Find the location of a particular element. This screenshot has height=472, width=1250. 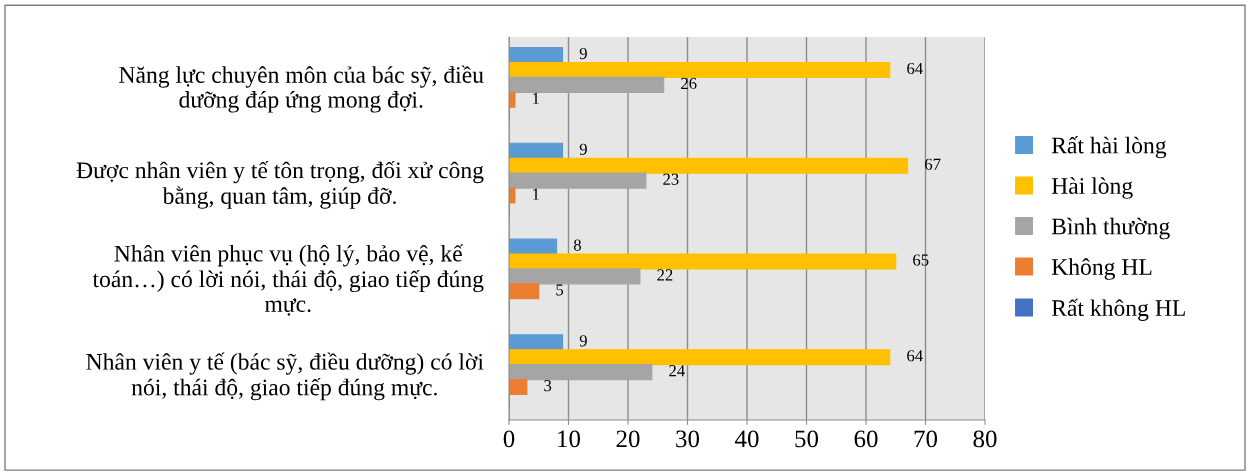

data-label: 22 is located at coordinates (665, 275).